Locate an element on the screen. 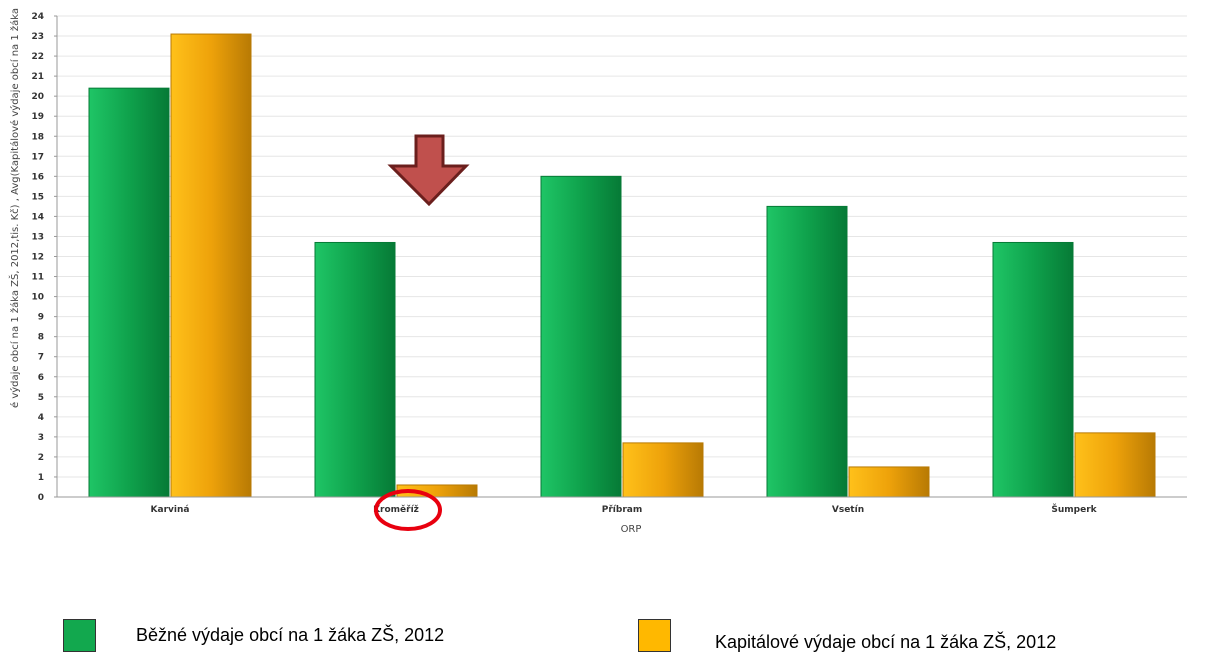  down-arrow-annotation is located at coordinates (428, 170).